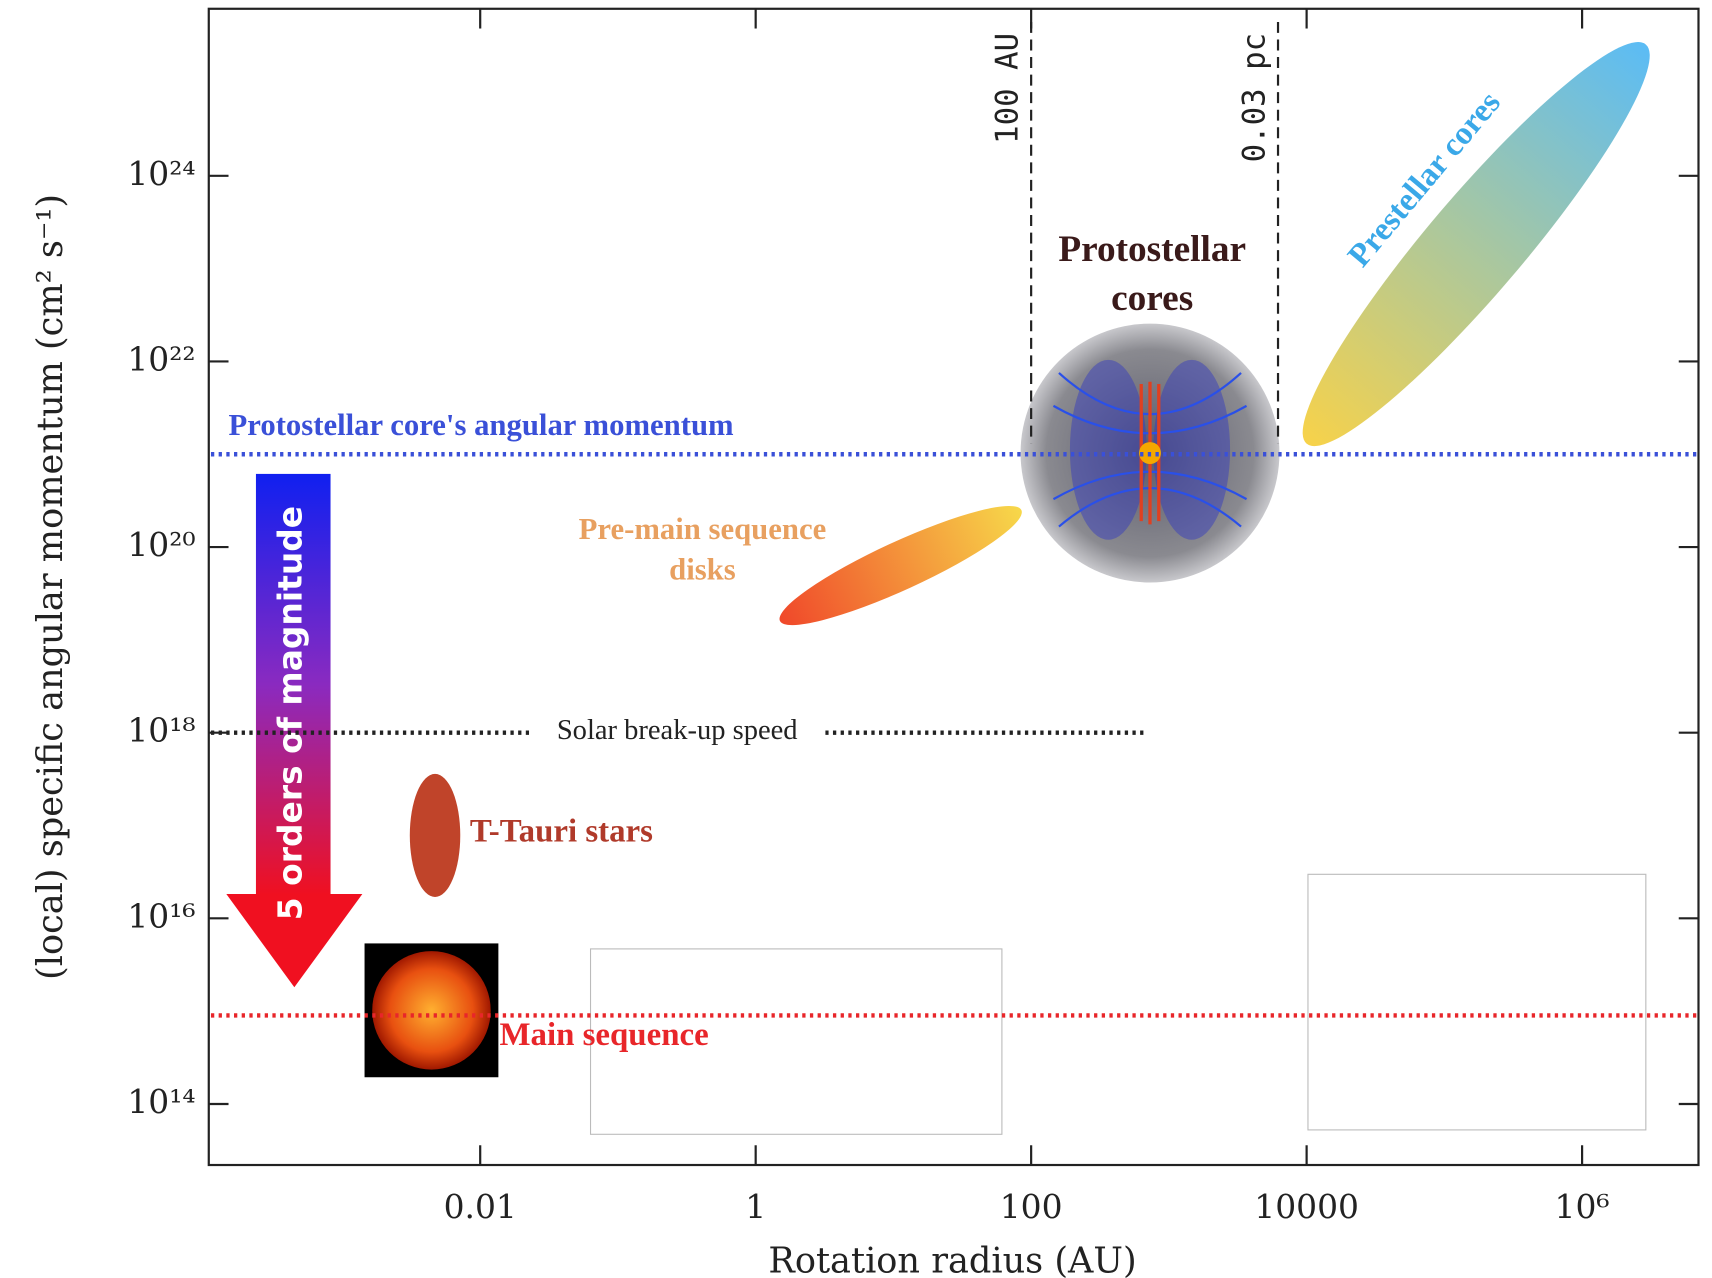 The width and height of the screenshot is (1712, 1278). What do you see at coordinates (1306, 1206) in the screenshot?
I see `x-tick-label: 10000` at bounding box center [1306, 1206].